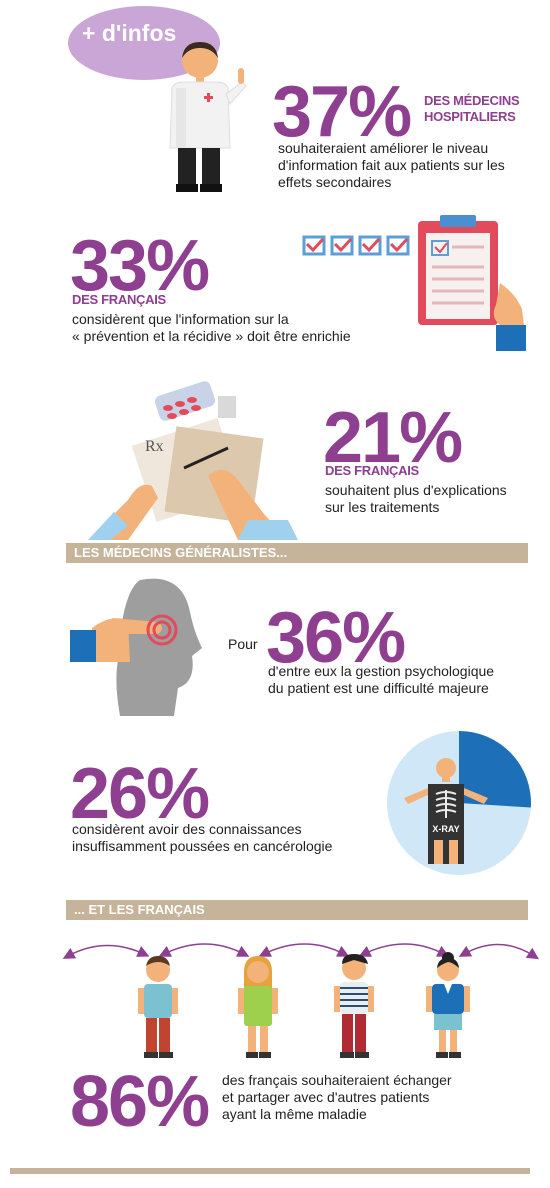 Image resolution: width=550 pixels, height=1188 pixels. Describe the element at coordinates (136, 647) in the screenshot. I see `head-illustration` at that location.